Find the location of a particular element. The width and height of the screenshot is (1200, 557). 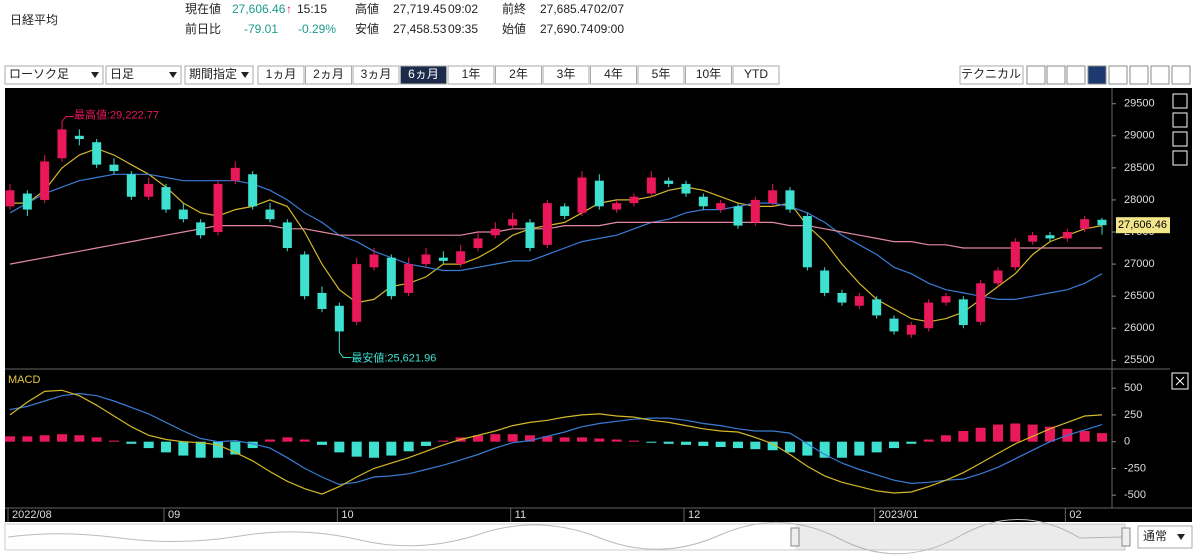

y-tick-label: 27000 is located at coordinates (1139, 264).